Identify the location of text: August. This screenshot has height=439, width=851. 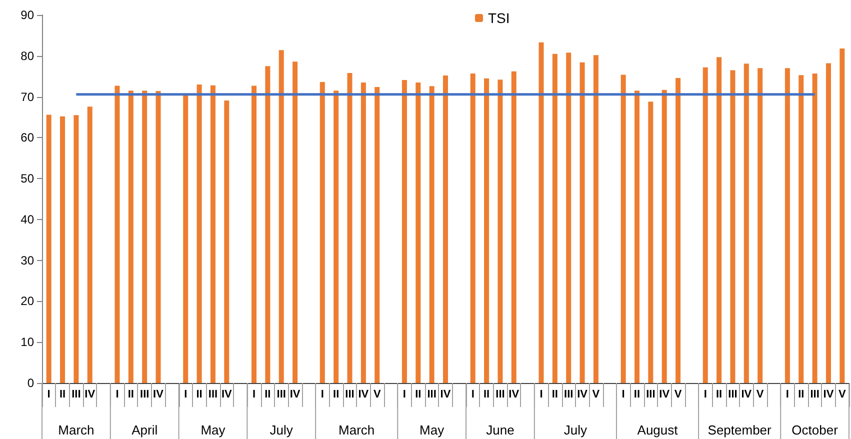
(657, 430).